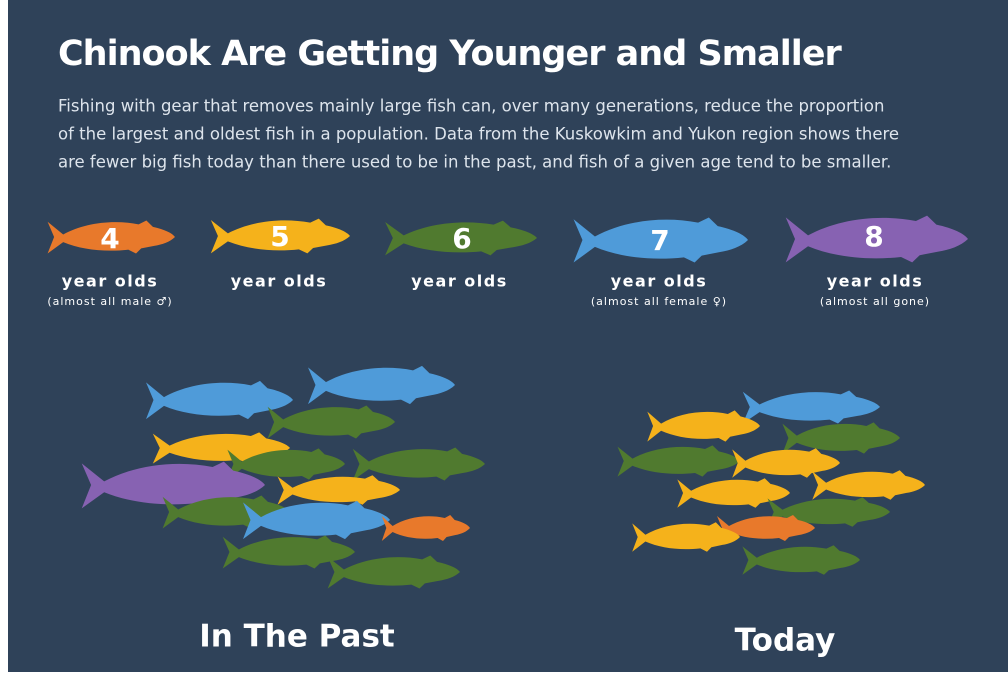 The height and width of the screenshot is (678, 1008). Describe the element at coordinates (109, 301) in the screenshot. I see `age-note: (almost all male ♂)` at that location.